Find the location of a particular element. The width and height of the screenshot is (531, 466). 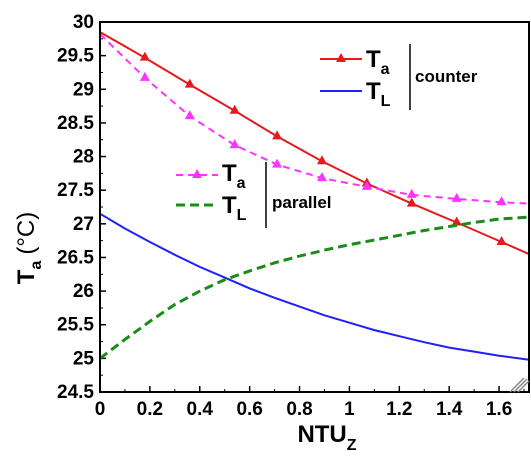

y-tick-label: 24.5 is located at coordinates (75, 392).